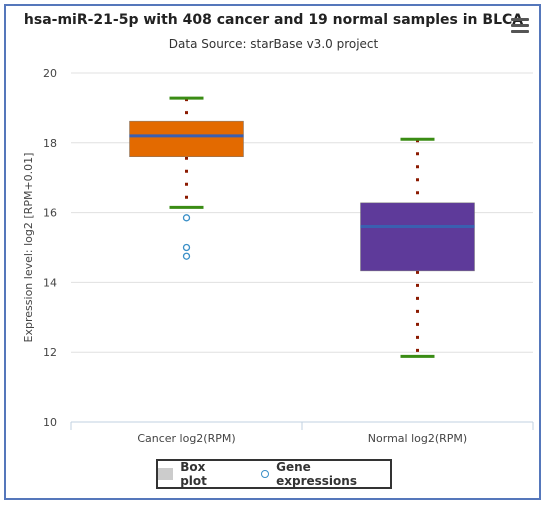 This screenshot has width=547, height=507. What do you see at coordinates (28, 248) in the screenshot?
I see `y-axis-title: Expression level: log2 [RPM+0.01]` at bounding box center [28, 248].